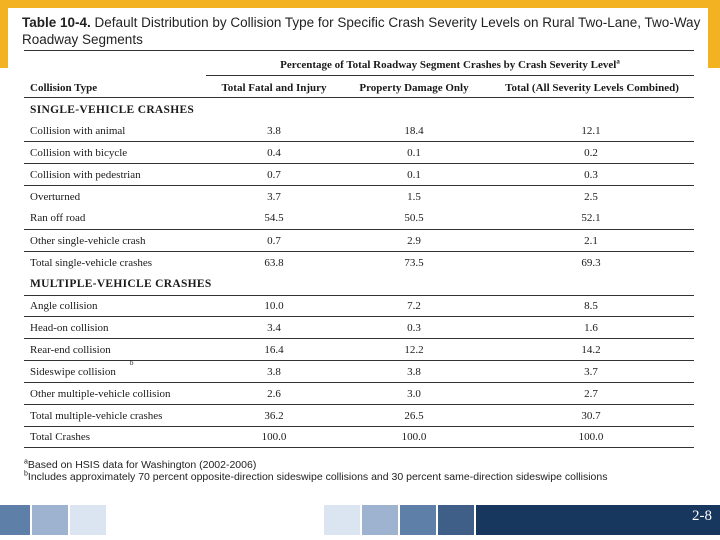 Image resolution: width=720 pixels, height=540 pixels. I want to click on section-multiple-vehicle: MULTIPLE-VEHICLE CRASHES, so click(121, 284).